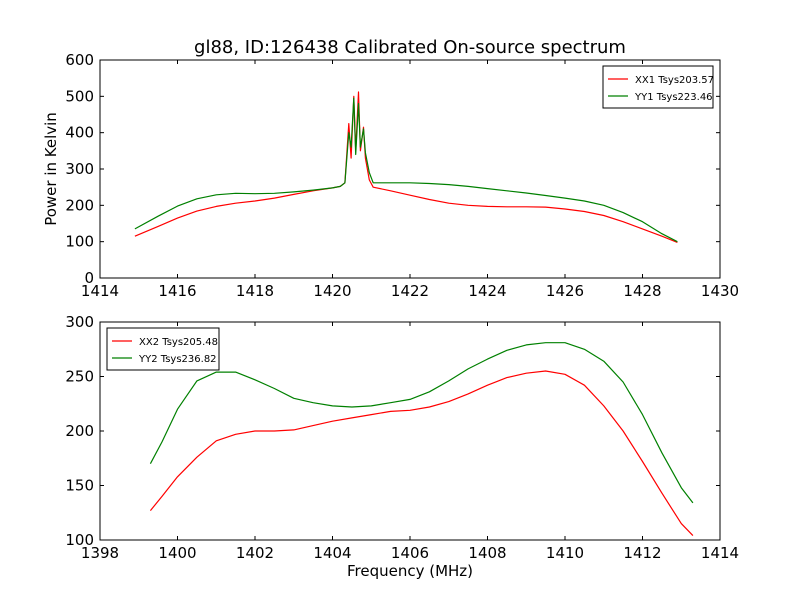  I want to click on x-tick-label: 1424, so click(487, 291).